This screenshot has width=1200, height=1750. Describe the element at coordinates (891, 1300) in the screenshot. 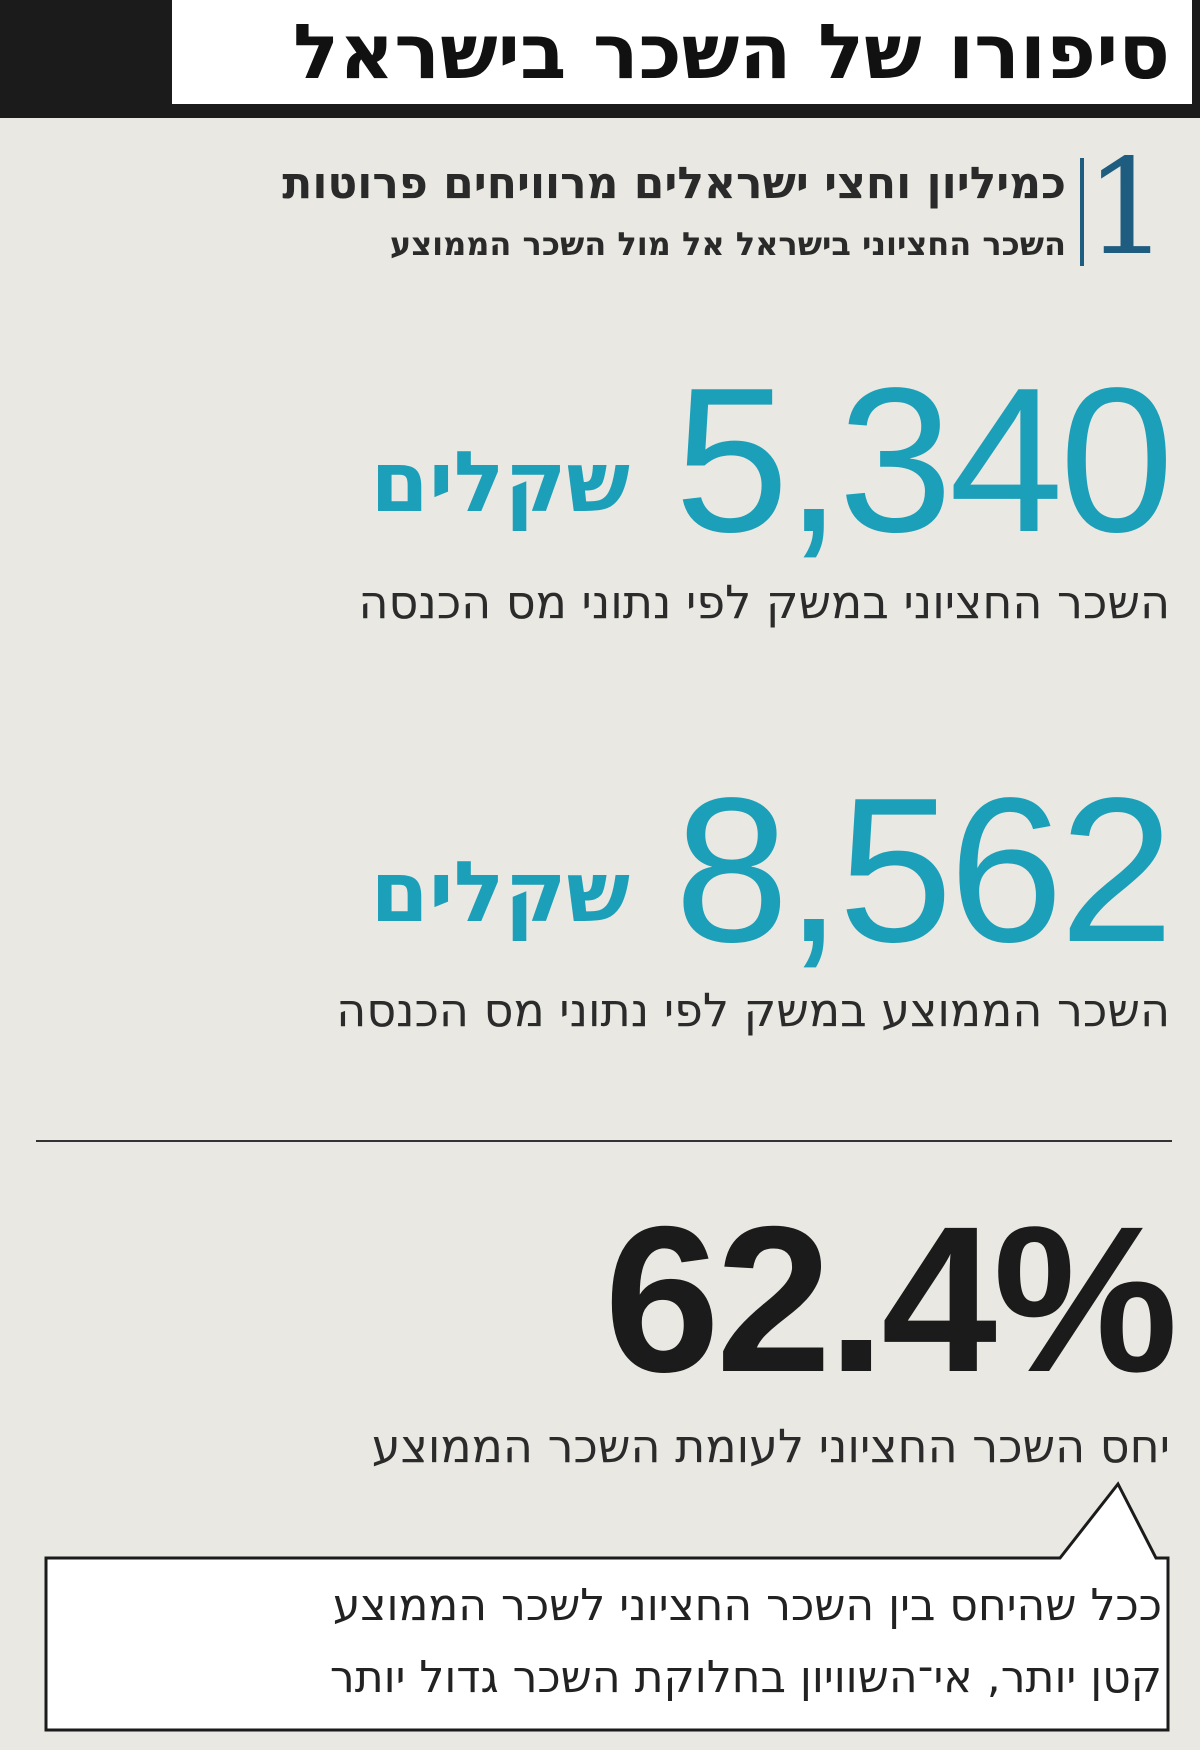

I see `ratio-value: 62.4%` at that location.